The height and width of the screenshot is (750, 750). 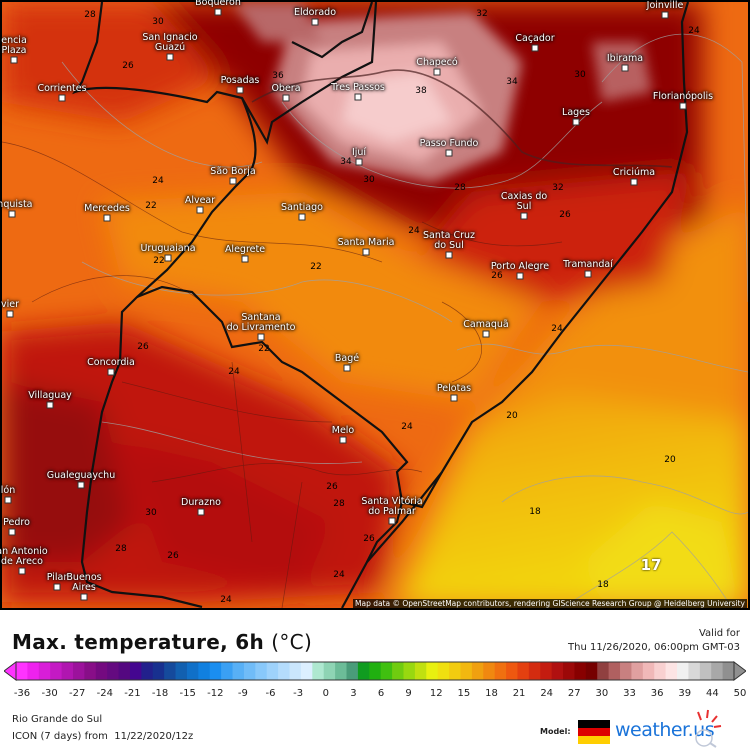 I want to click on scale-max-arrow, so click(x=739, y=671).